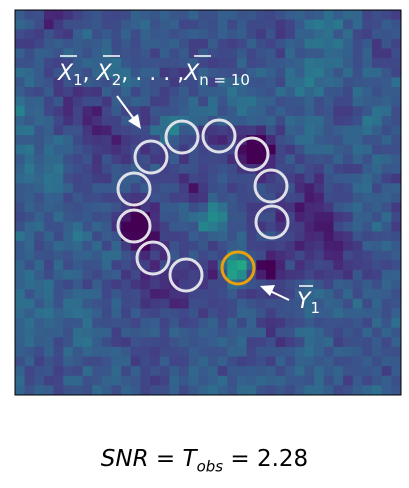 This screenshot has width=409, height=488. What do you see at coordinates (240, 459) in the screenshot?
I see `equals-2: =` at bounding box center [240, 459].